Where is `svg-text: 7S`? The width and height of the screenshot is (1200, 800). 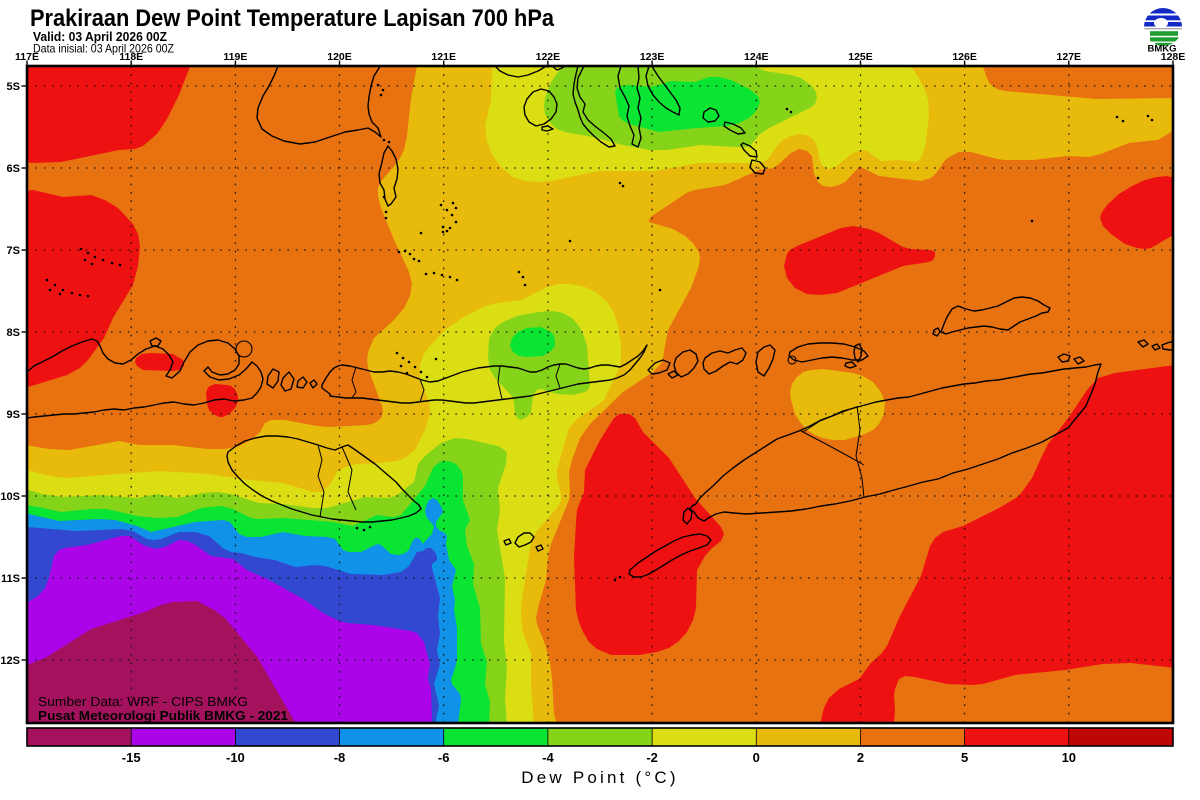 svg-text: 7S is located at coordinates (13, 251).